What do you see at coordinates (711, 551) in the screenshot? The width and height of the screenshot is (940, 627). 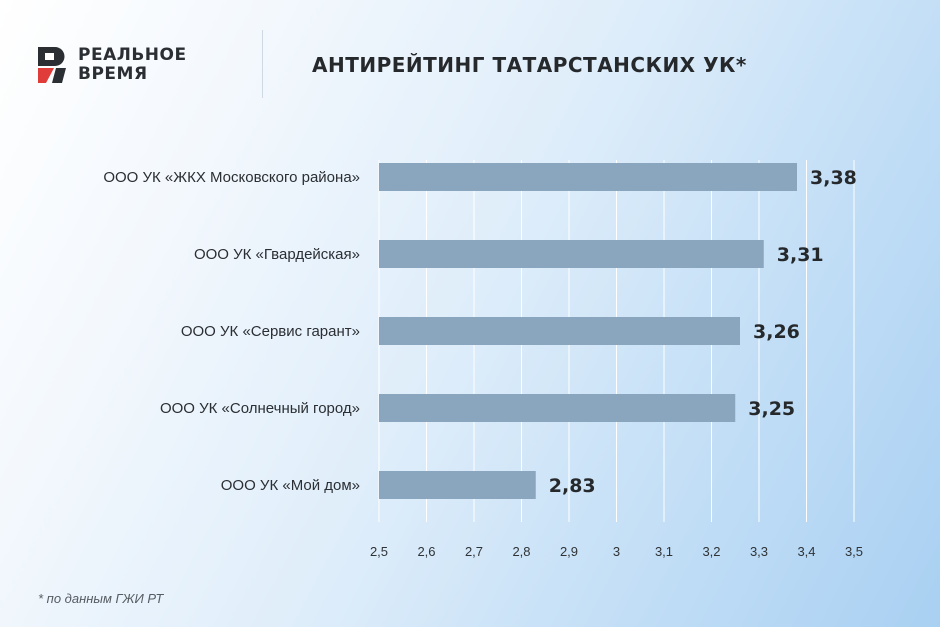 I see `x-tick-label: 3,2` at bounding box center [711, 551].